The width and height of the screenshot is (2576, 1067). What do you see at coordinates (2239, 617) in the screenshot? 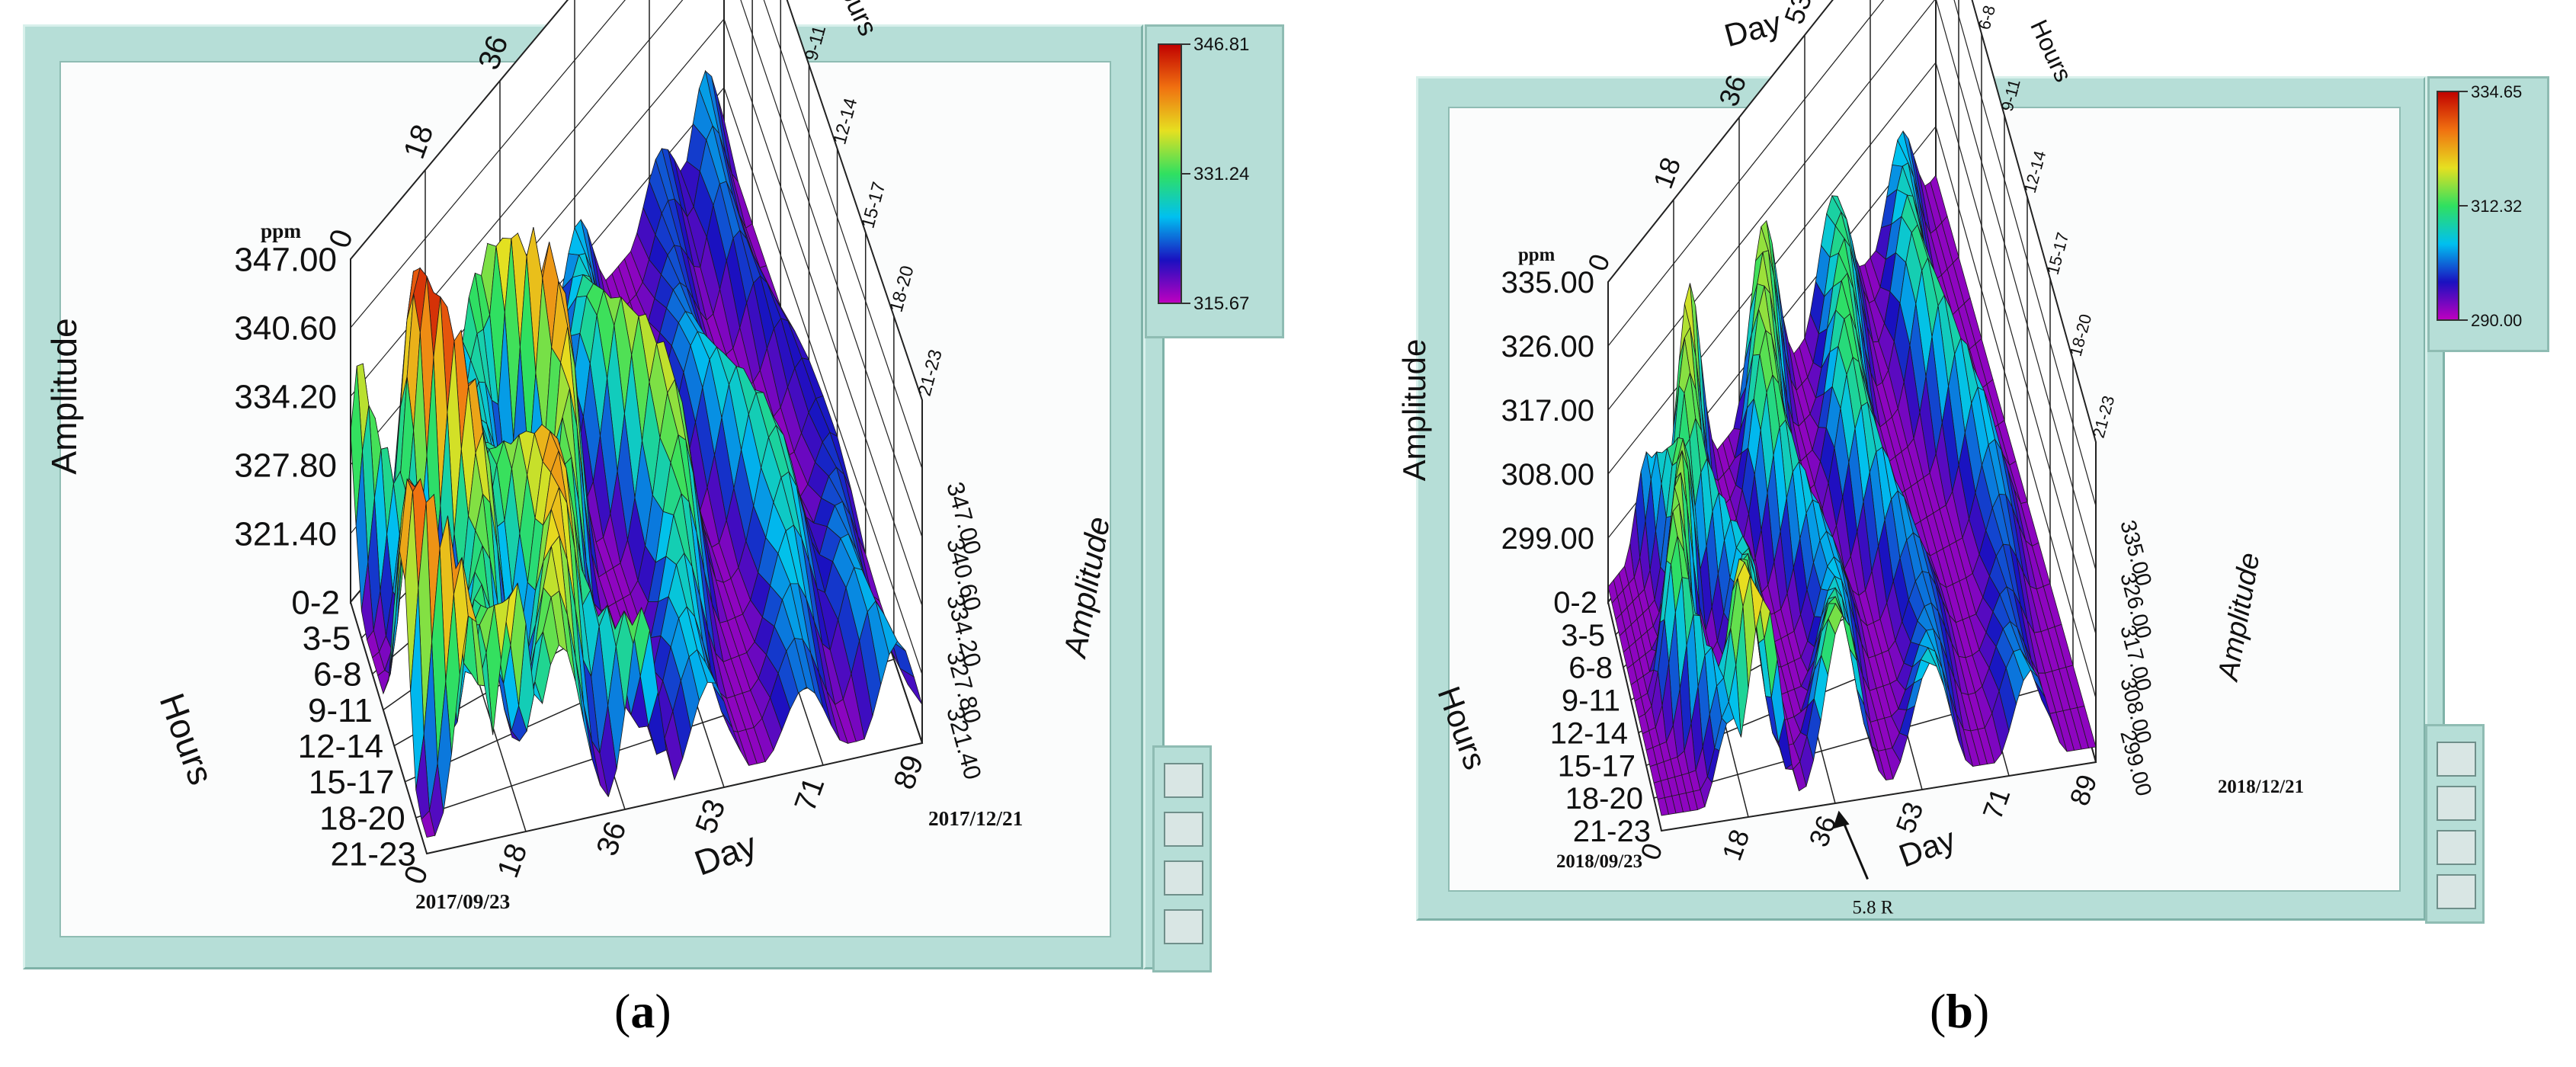
I see `z-axis-title-right: Amplitude` at bounding box center [2239, 617].